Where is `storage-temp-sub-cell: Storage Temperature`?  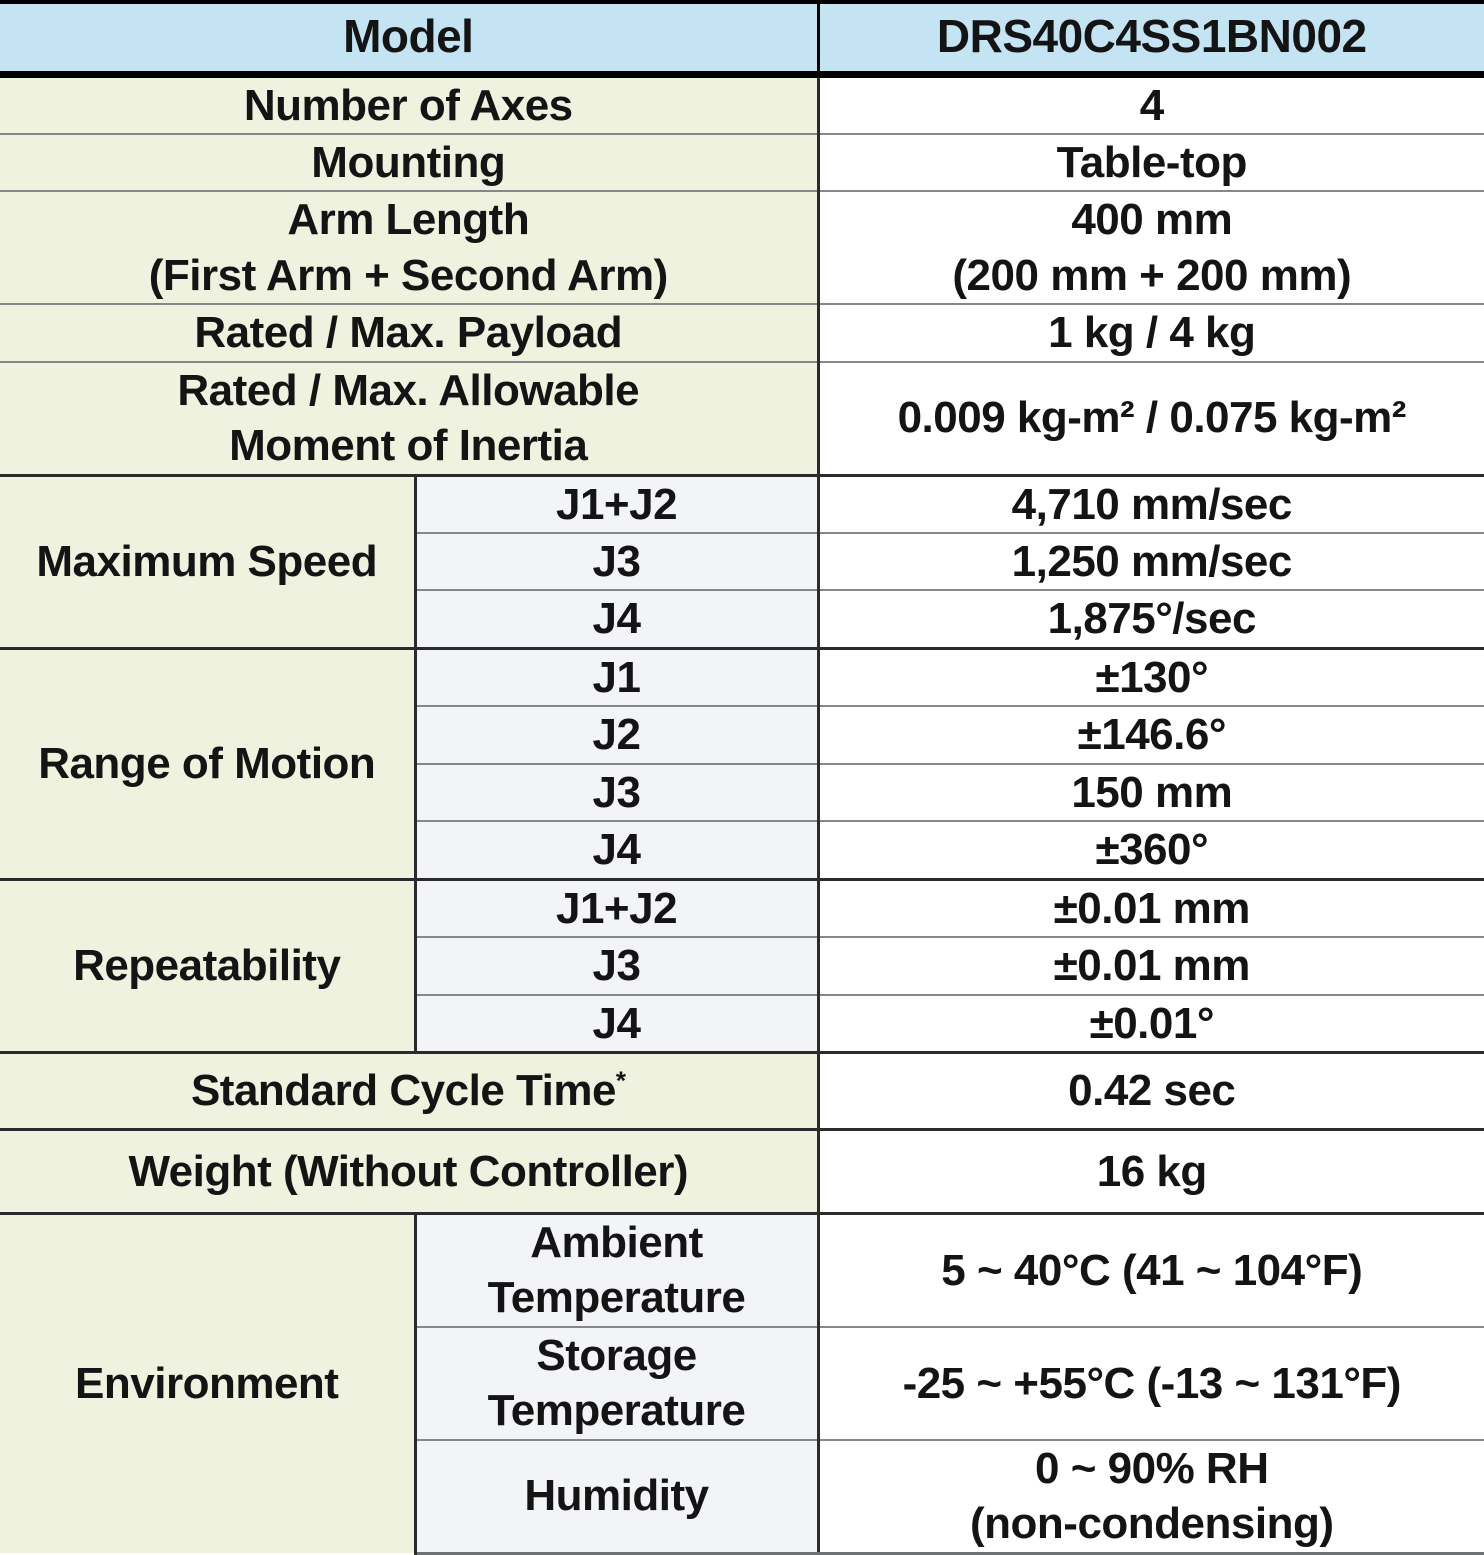
storage-temp-sub-cell: Storage Temperature is located at coordinates (617, 1382).